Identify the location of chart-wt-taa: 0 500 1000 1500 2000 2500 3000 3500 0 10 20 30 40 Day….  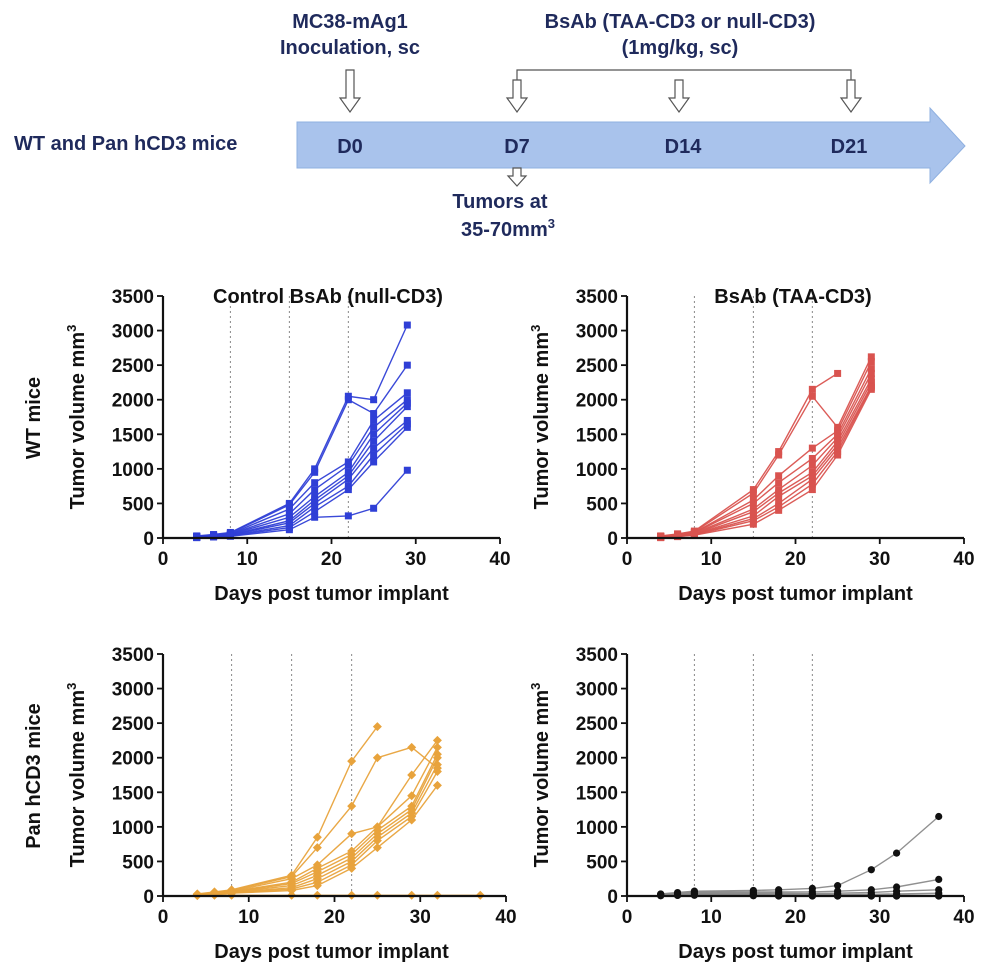
(751, 445).